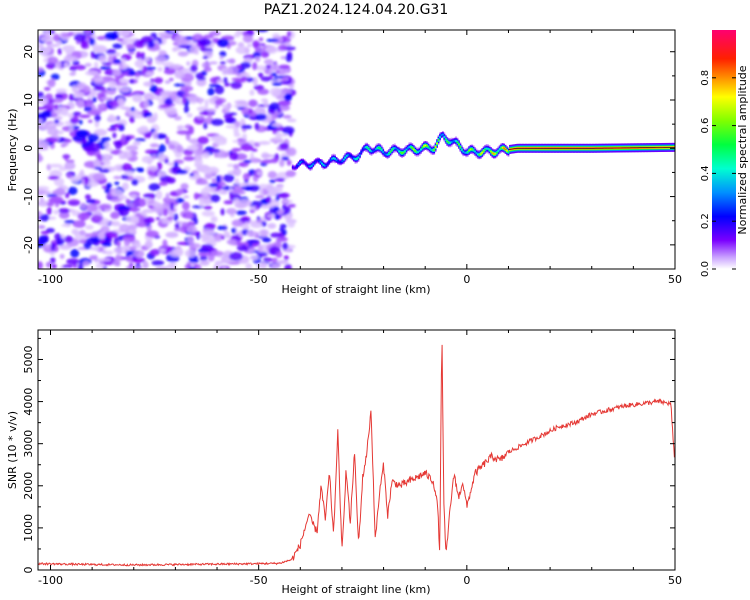 The image size is (750, 600). What do you see at coordinates (742, 149) in the screenshot?
I see `colorbar-label: Normalized spectral amplitude` at bounding box center [742, 149].